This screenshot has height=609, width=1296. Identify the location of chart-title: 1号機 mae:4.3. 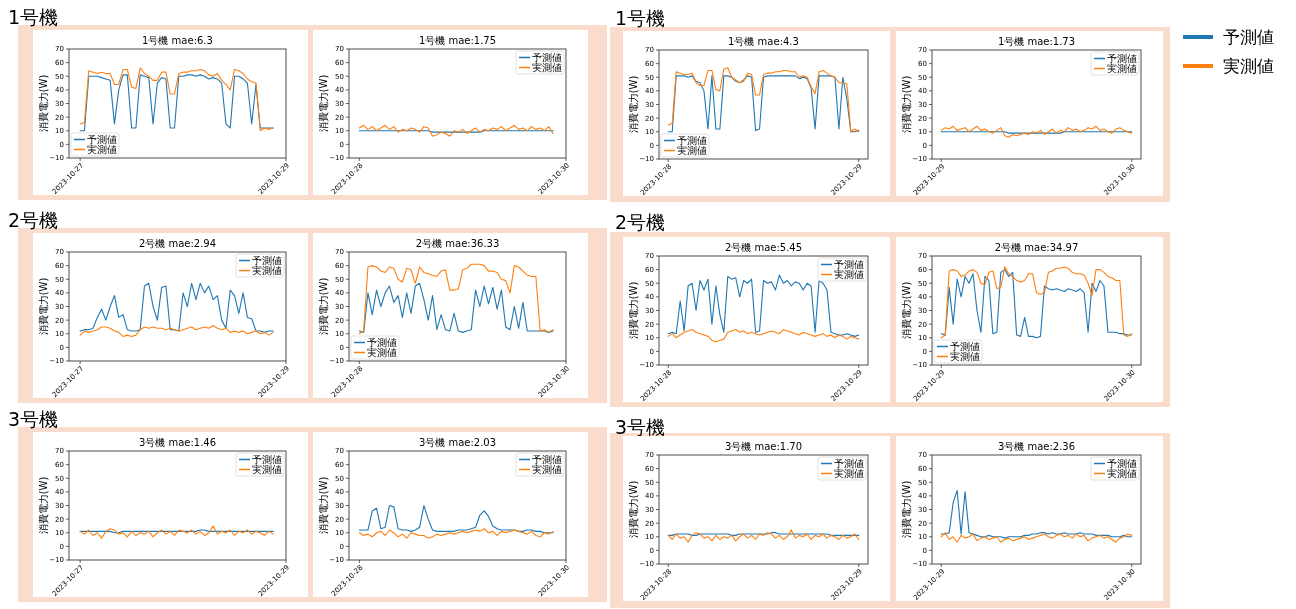
(763, 41).